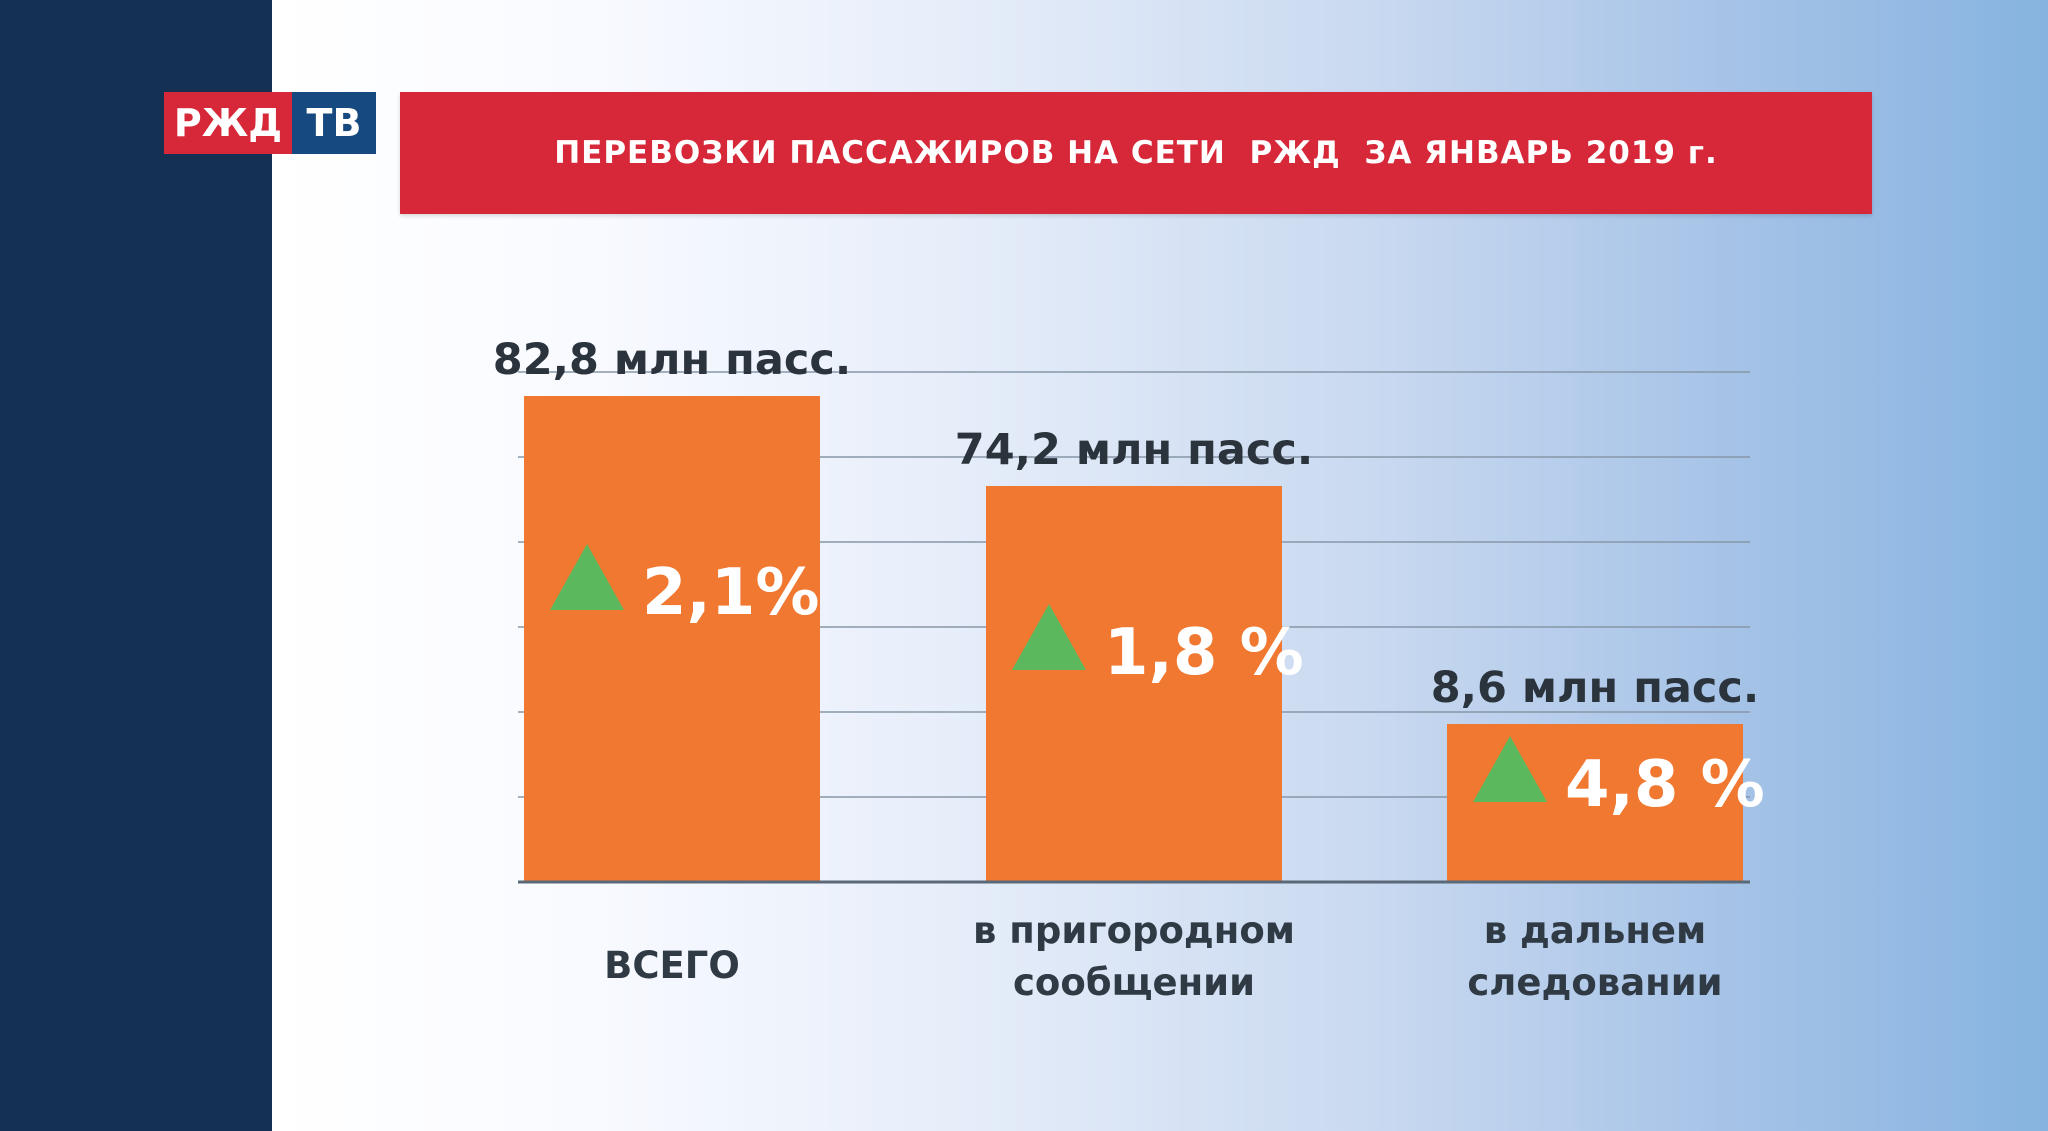 The height and width of the screenshot is (1131, 2048). I want to click on category-label: в дальнем, so click(1595, 930).